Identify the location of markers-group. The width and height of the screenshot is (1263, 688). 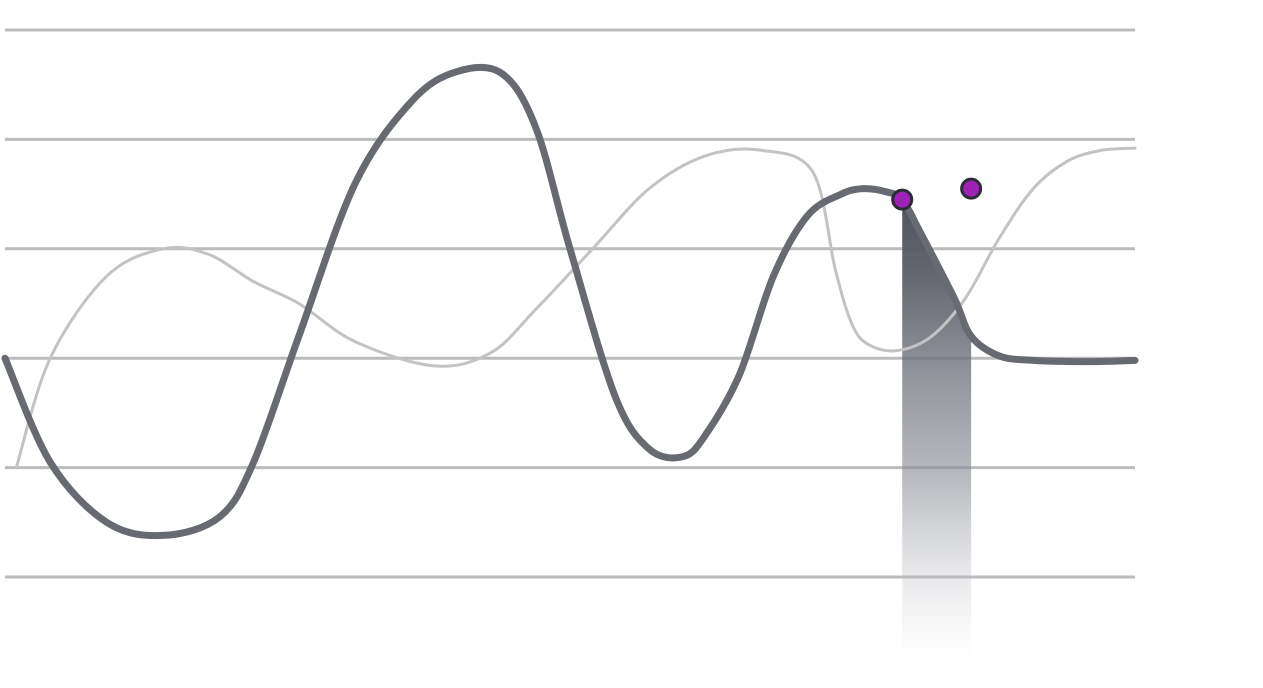
(937, 194).